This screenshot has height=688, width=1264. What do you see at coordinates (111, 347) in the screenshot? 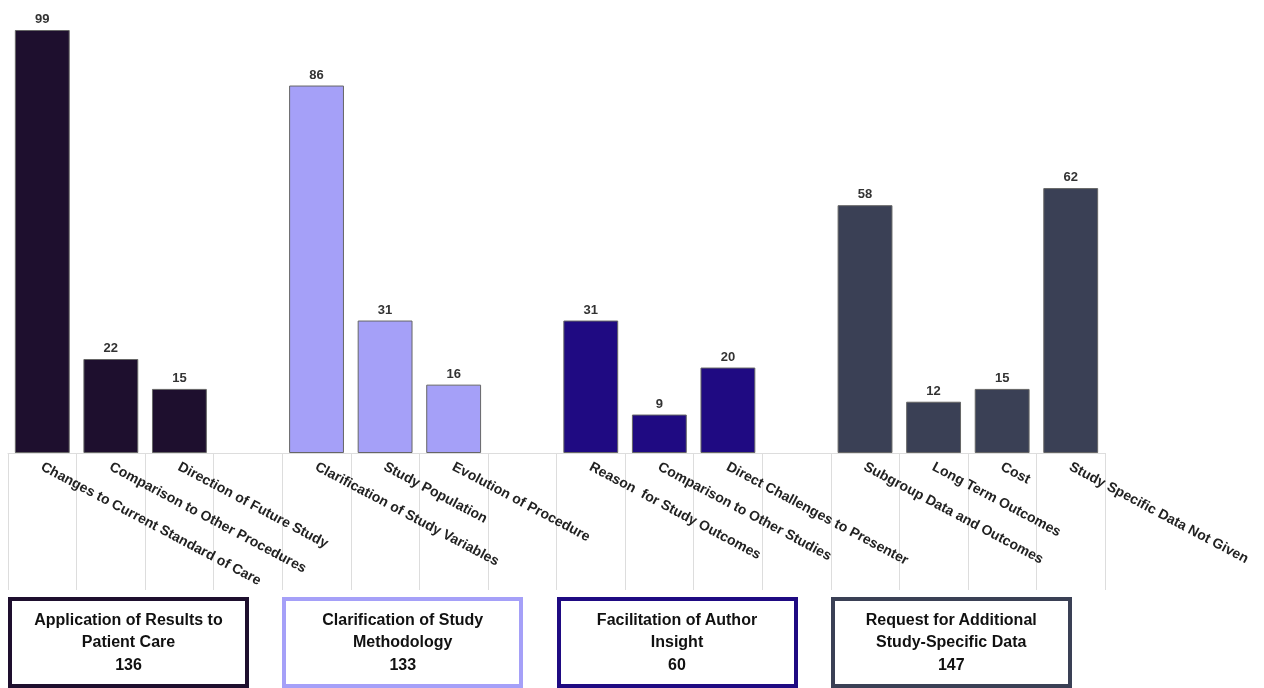
I see `data-label: 22` at bounding box center [111, 347].